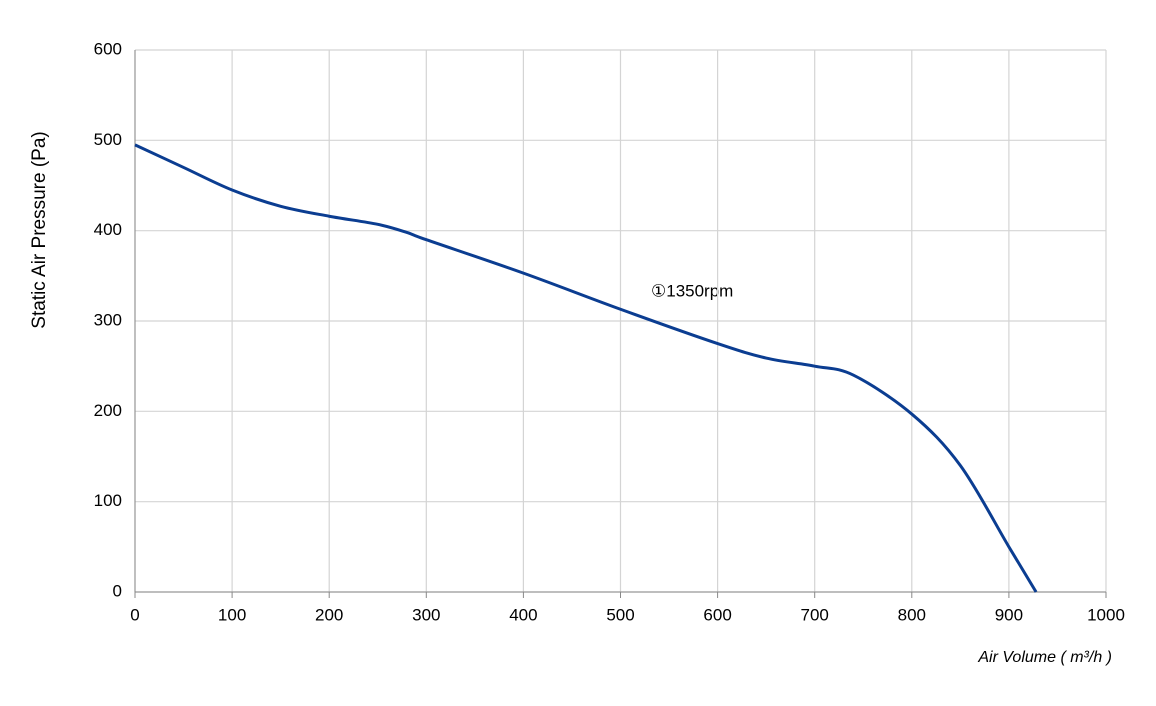 This screenshot has height=706, width=1156. What do you see at coordinates (108, 410) in the screenshot?
I see `y-tick-label: 200` at bounding box center [108, 410].